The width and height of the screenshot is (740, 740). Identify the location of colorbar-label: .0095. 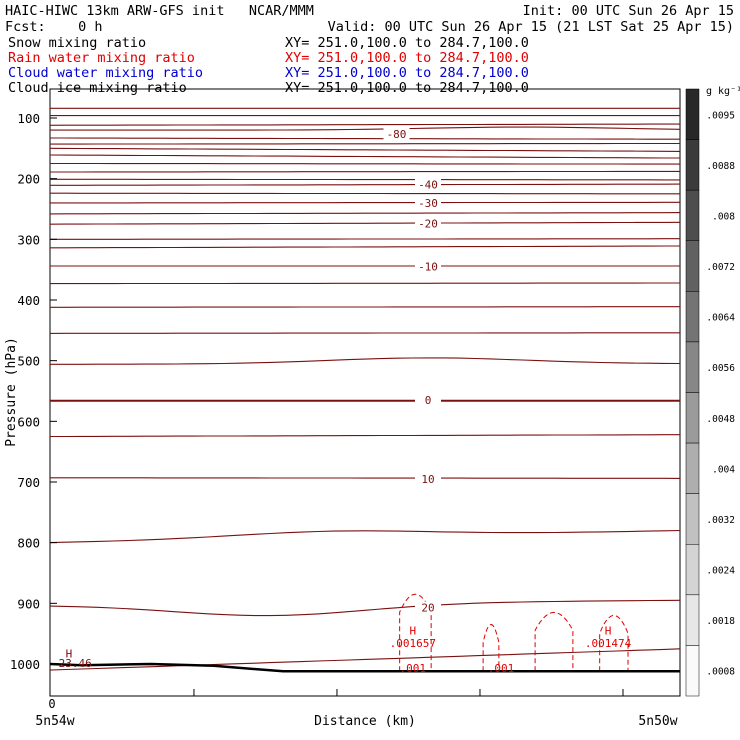
(720, 115).